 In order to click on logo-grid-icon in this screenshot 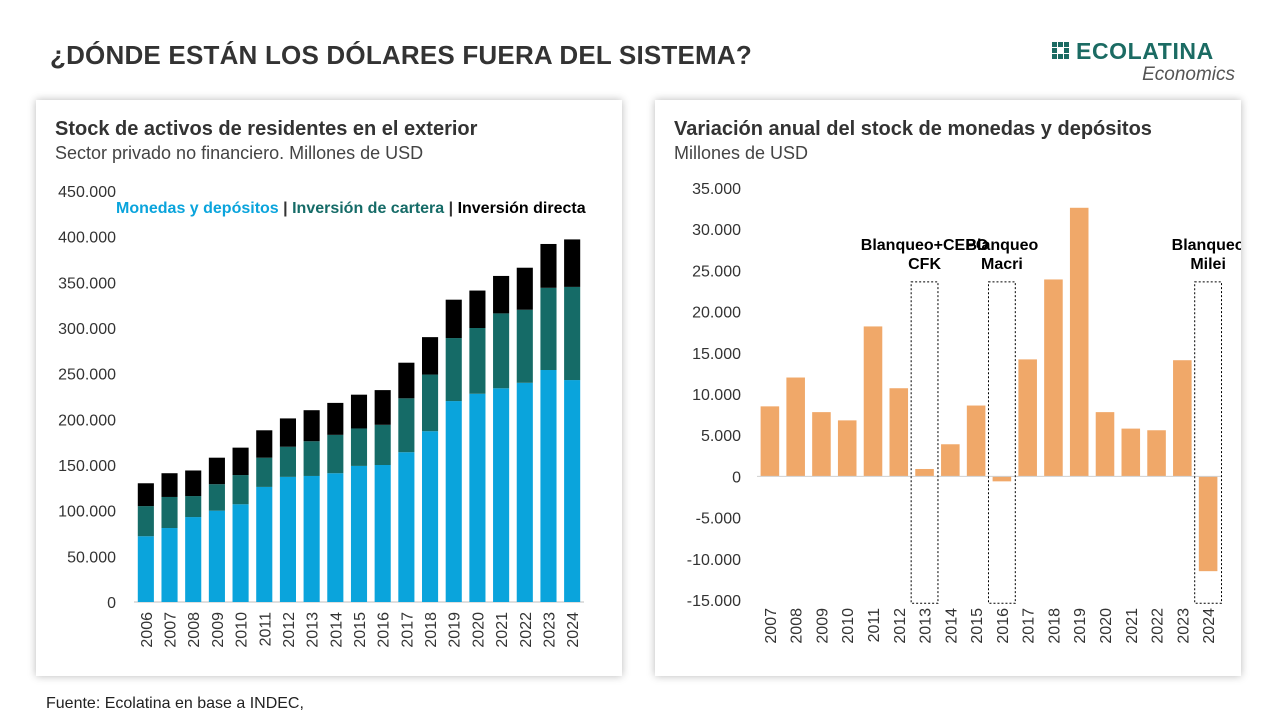, I will do `click(1061, 51)`.